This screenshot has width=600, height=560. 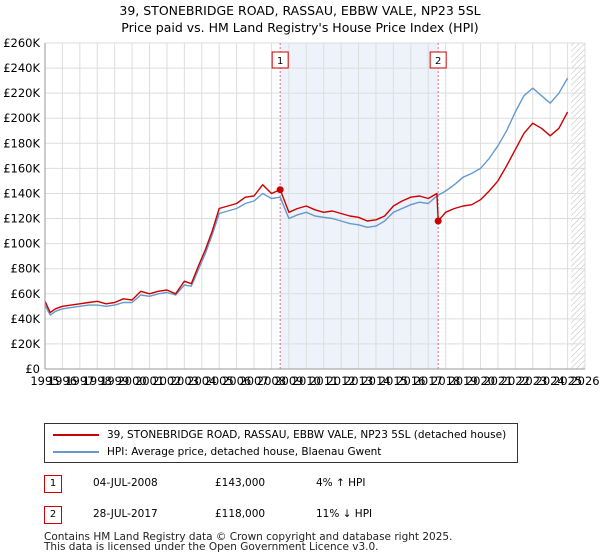 What do you see at coordinates (26, 269) in the screenshot?
I see `y-tick-label: £80K` at bounding box center [26, 269].